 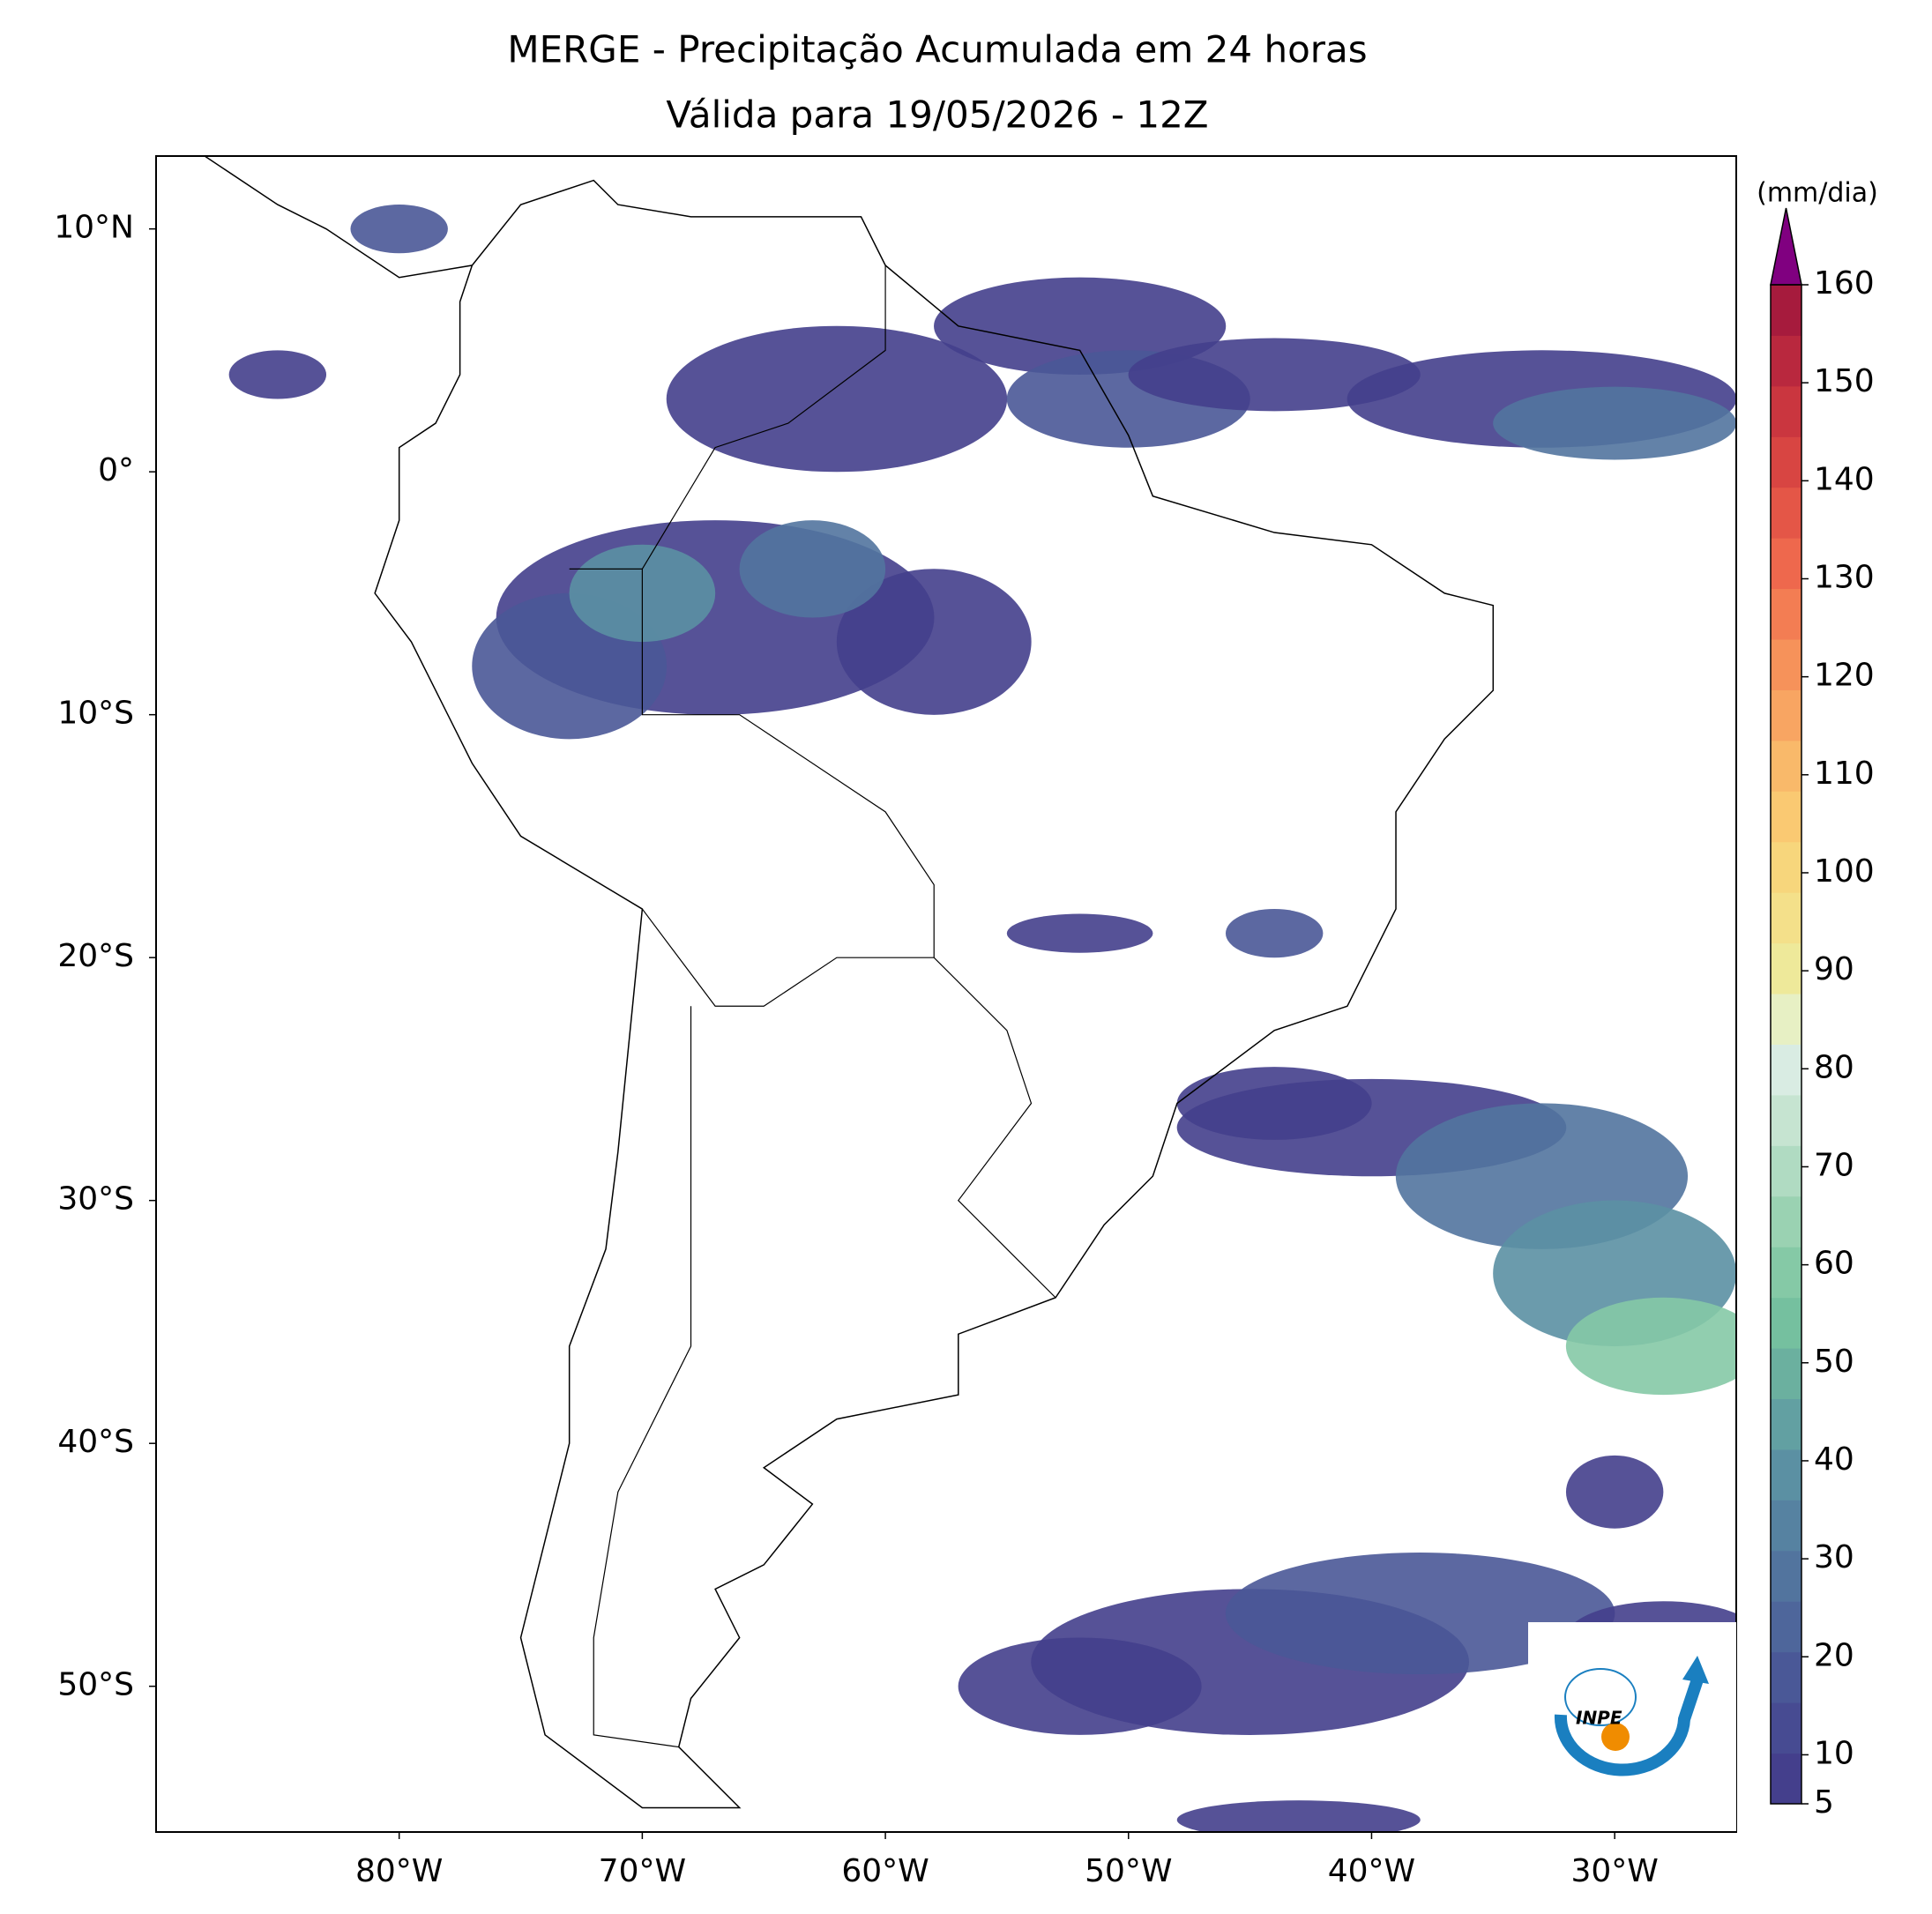 I want to click on colorbar-tick-label: 120, so click(x=1844, y=676).